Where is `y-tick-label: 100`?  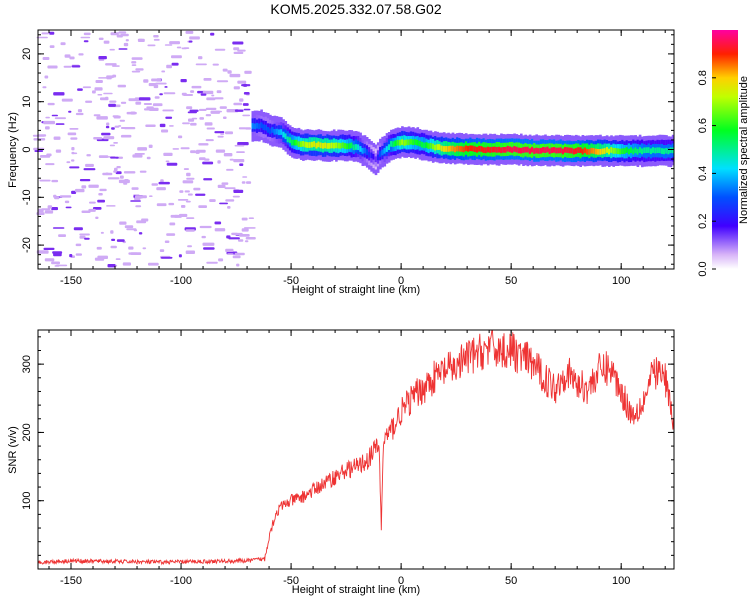
y-tick-label: 100 is located at coordinates (27, 501).